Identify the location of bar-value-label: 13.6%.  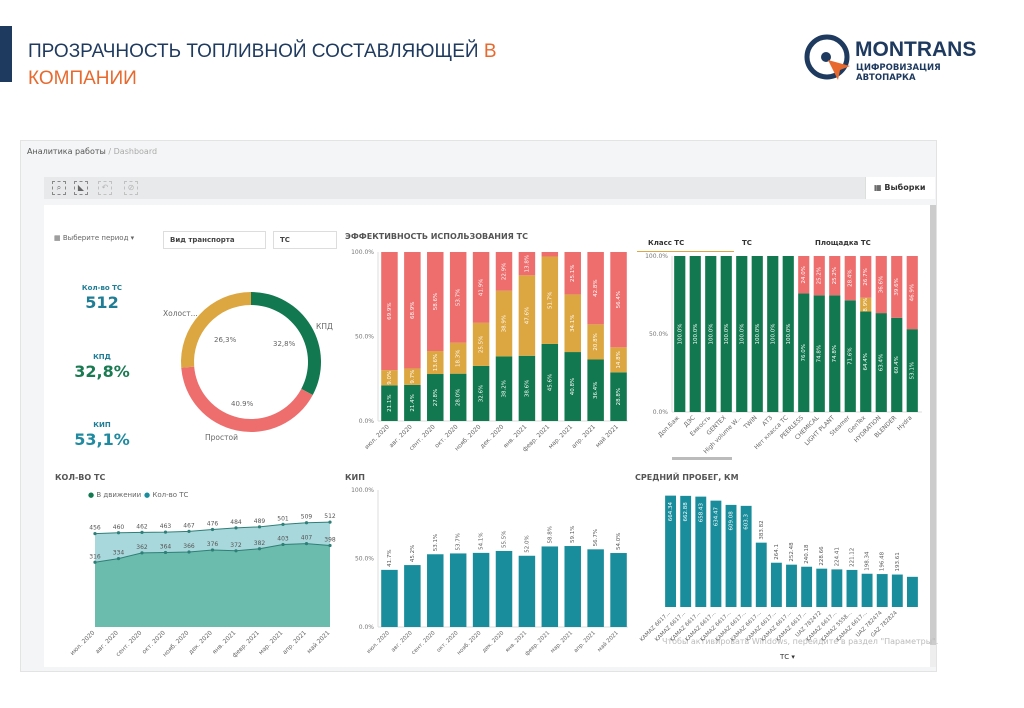
(436, 362).